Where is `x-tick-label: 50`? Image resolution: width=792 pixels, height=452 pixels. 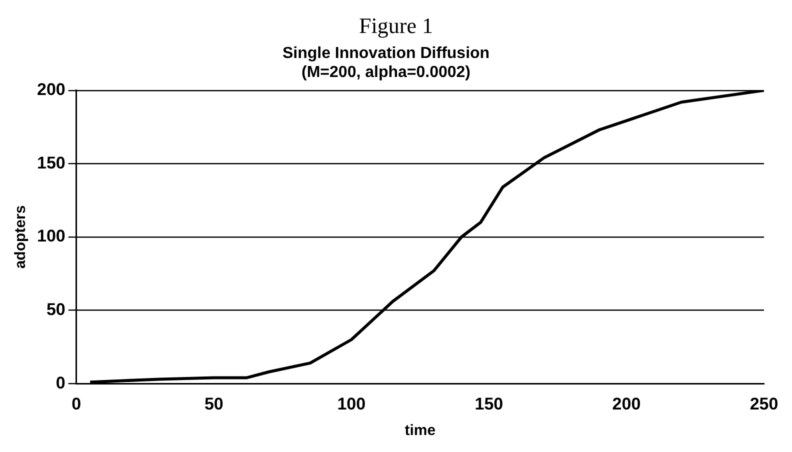 x-tick-label: 50 is located at coordinates (214, 404).